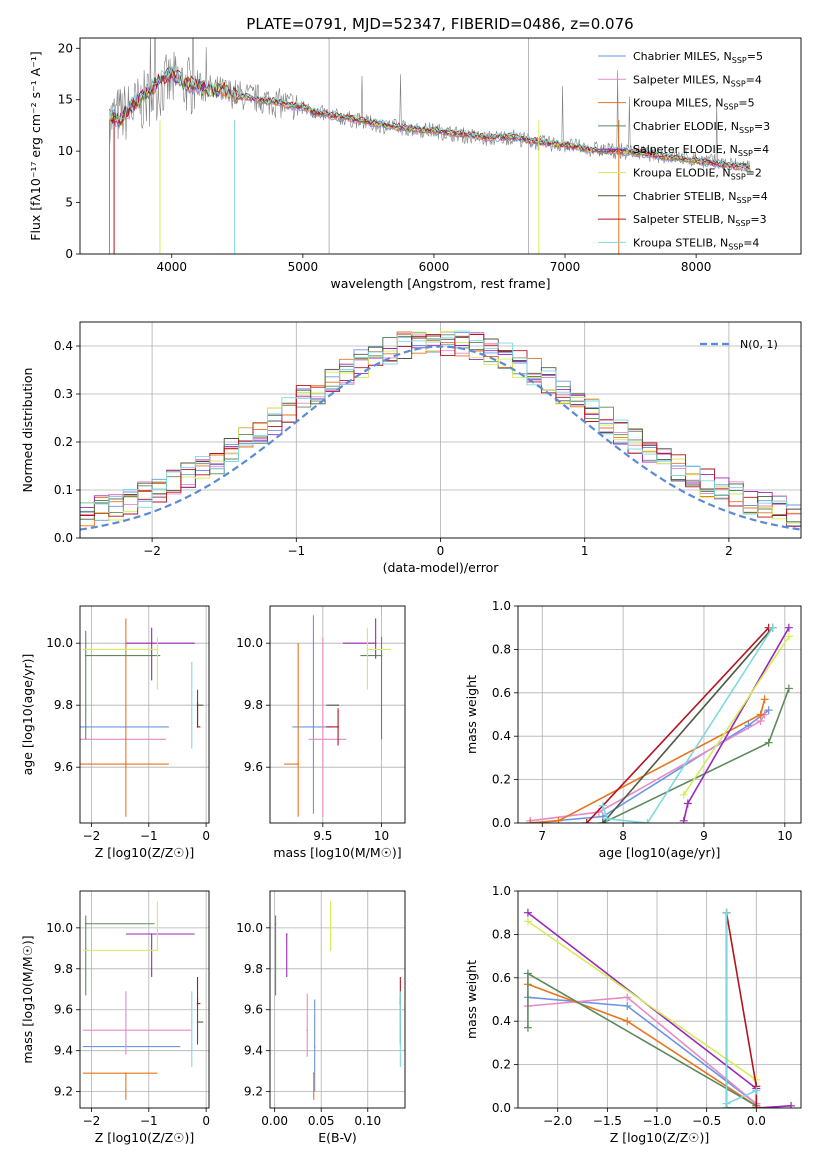 The image size is (819, 1170). What do you see at coordinates (501, 606) in the screenshot?
I see `y-tick-label: 1.0` at bounding box center [501, 606].